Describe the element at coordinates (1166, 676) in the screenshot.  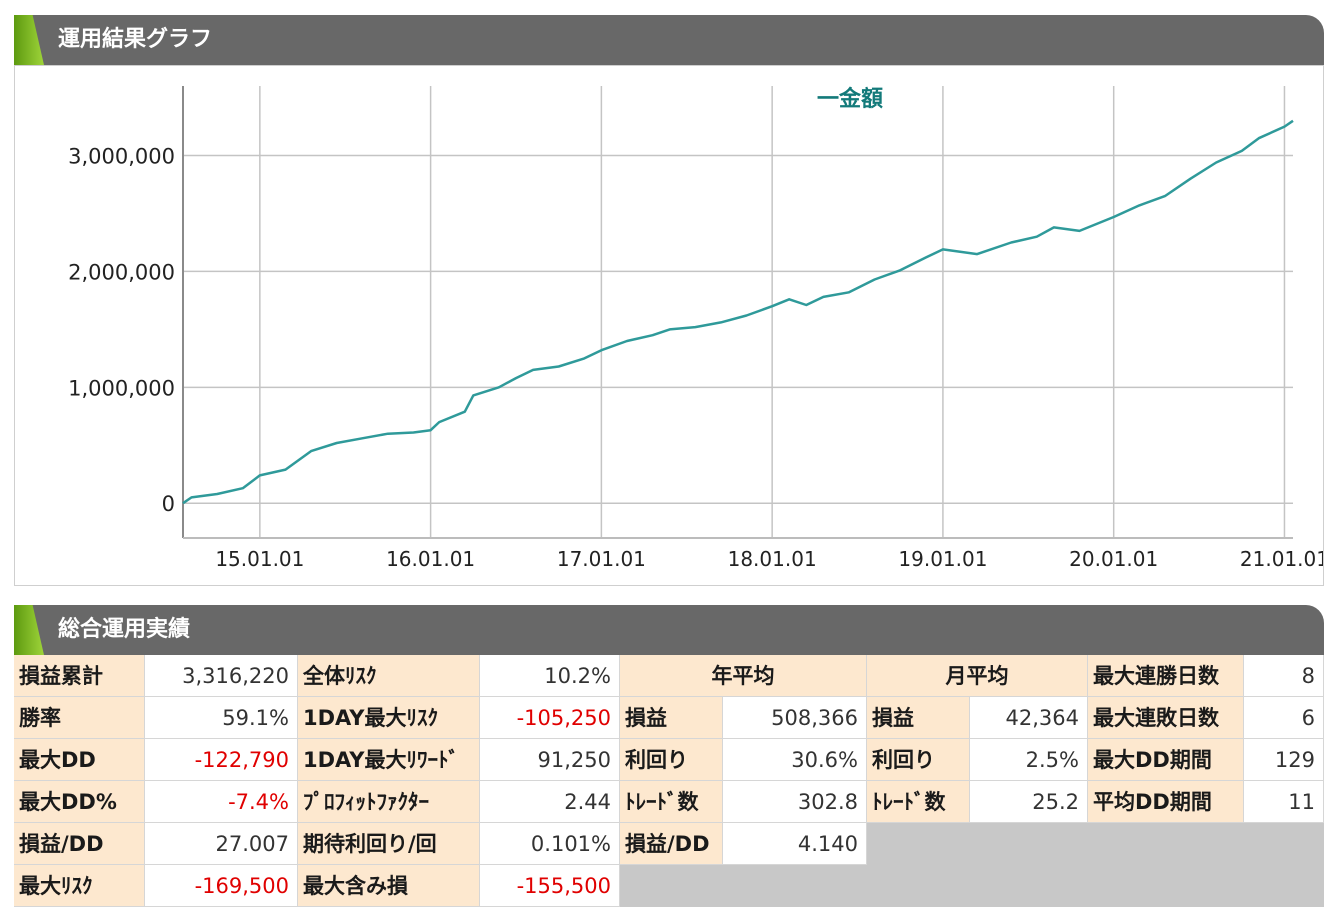
I see `streak-label: 最大連勝日数` at that location.